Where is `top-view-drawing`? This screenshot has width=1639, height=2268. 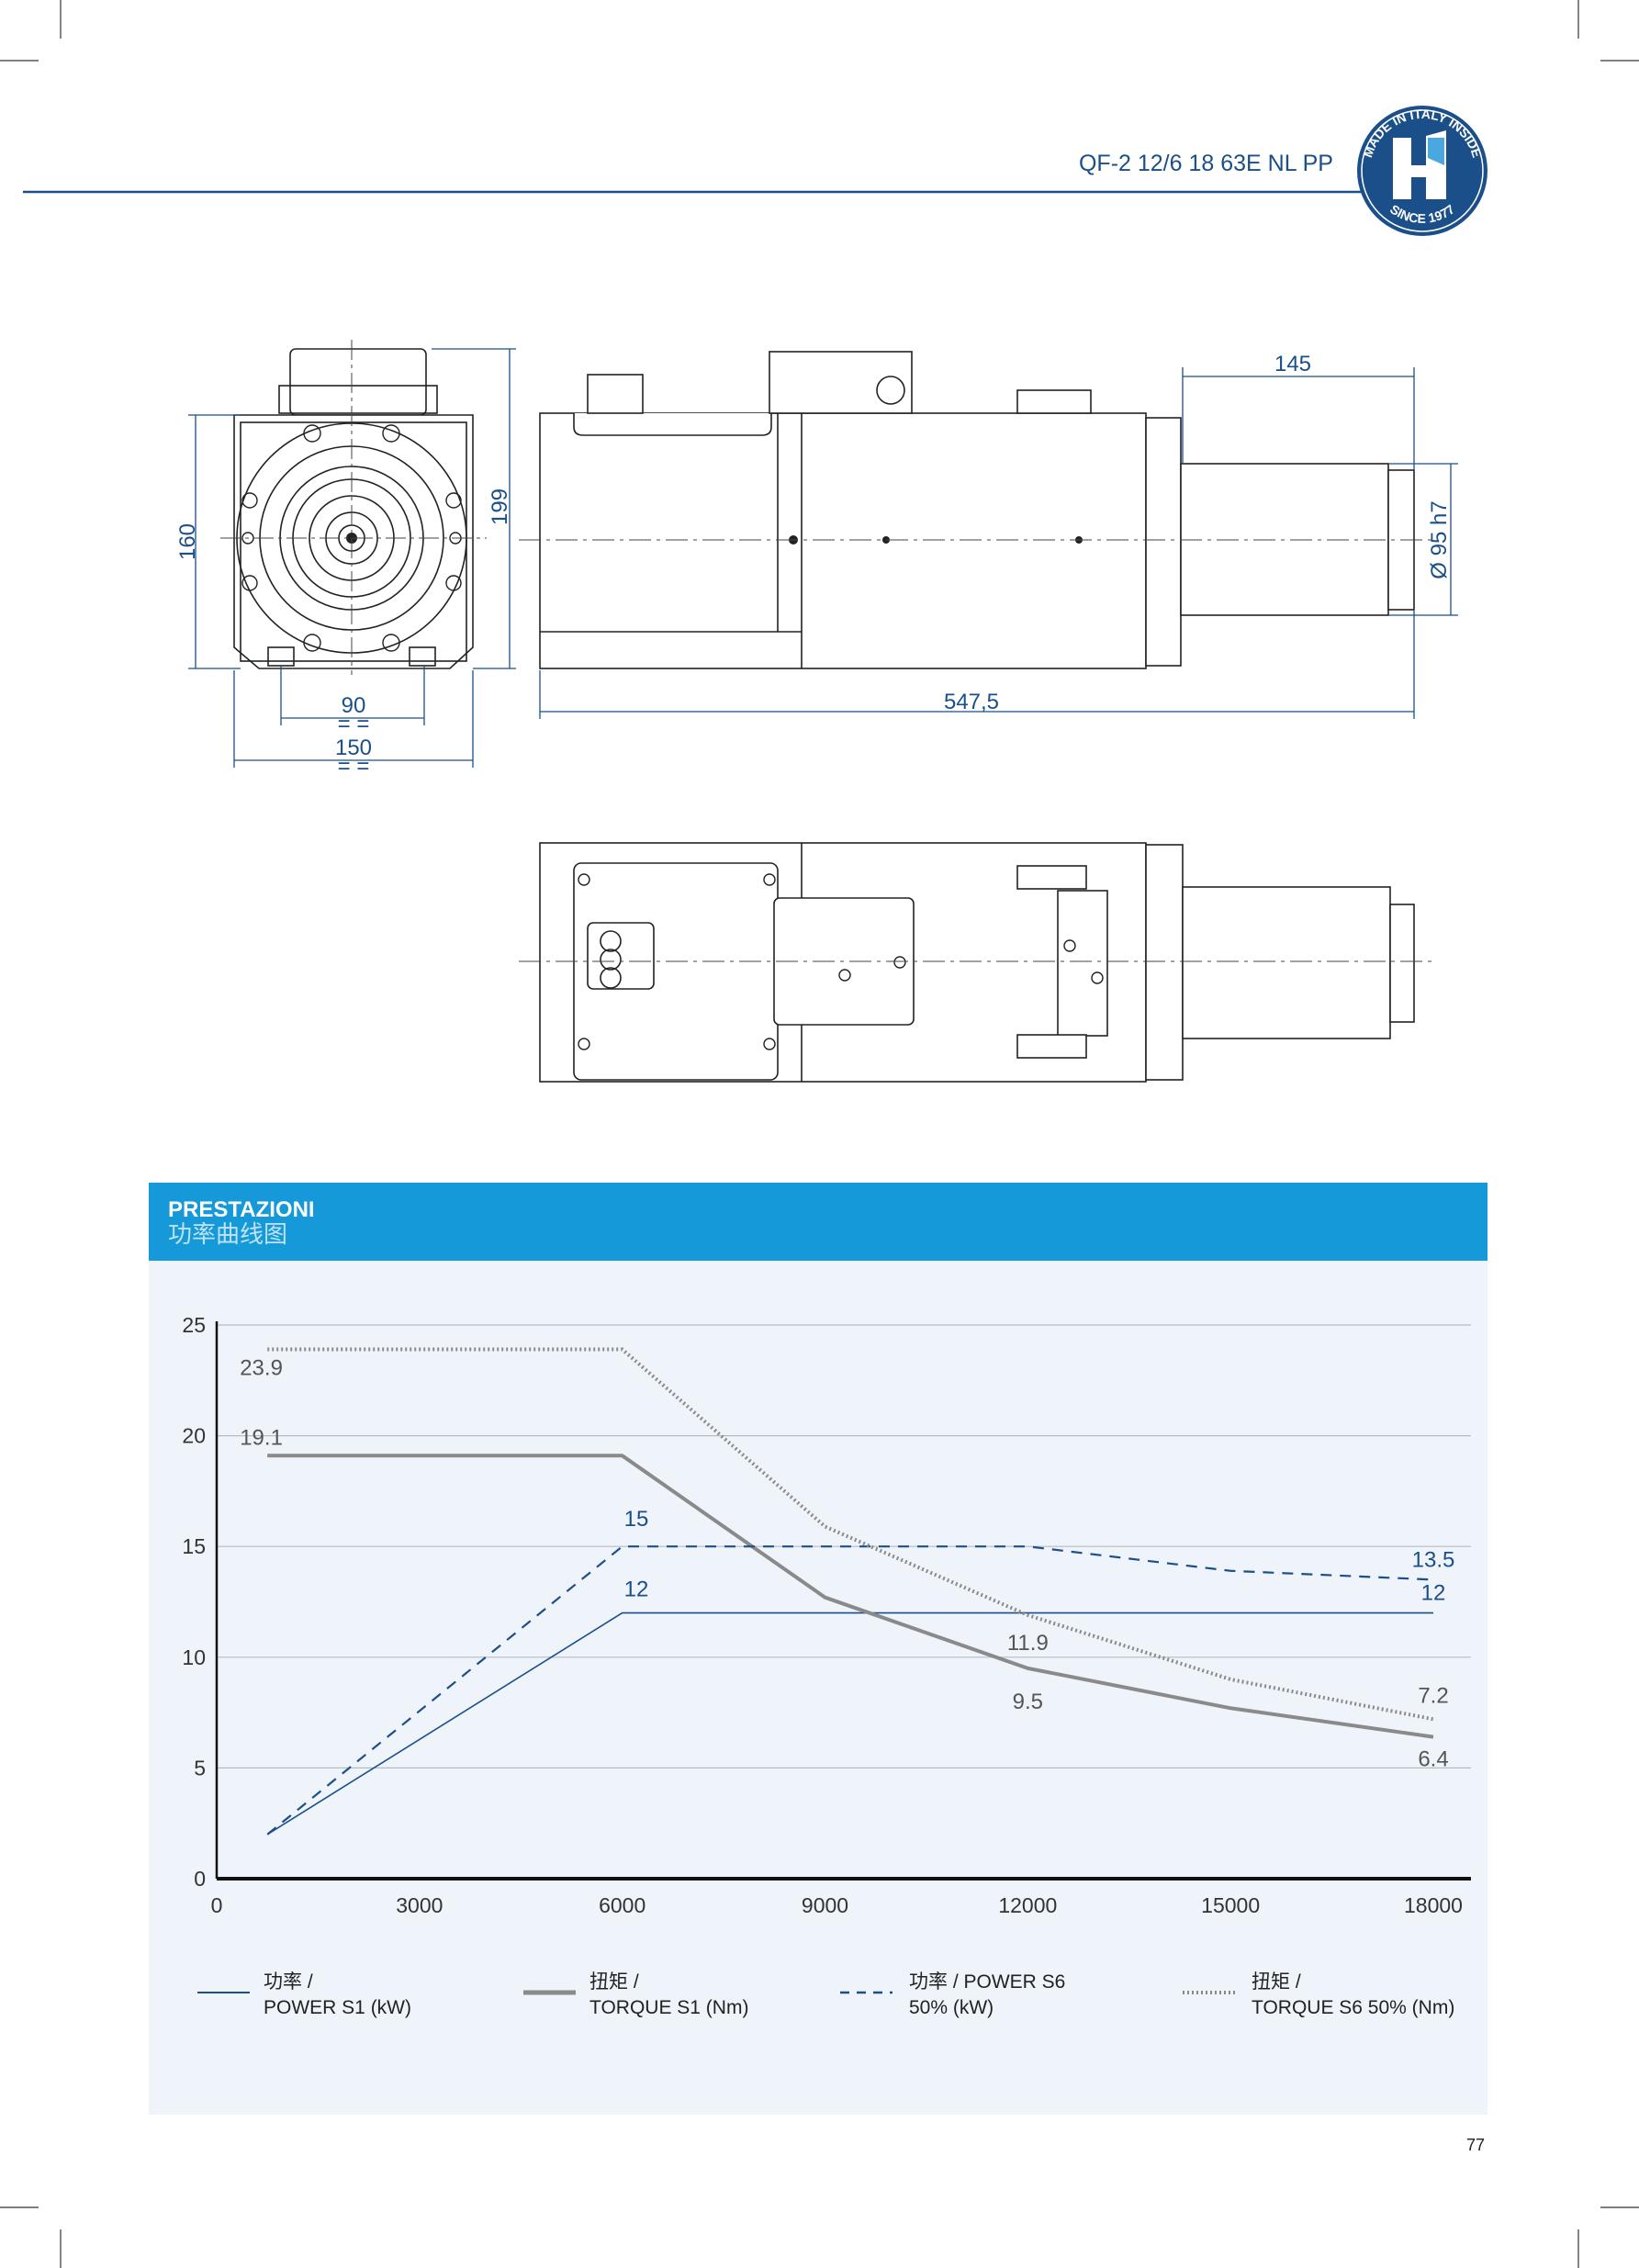
top-view-drawing is located at coordinates (975, 962).